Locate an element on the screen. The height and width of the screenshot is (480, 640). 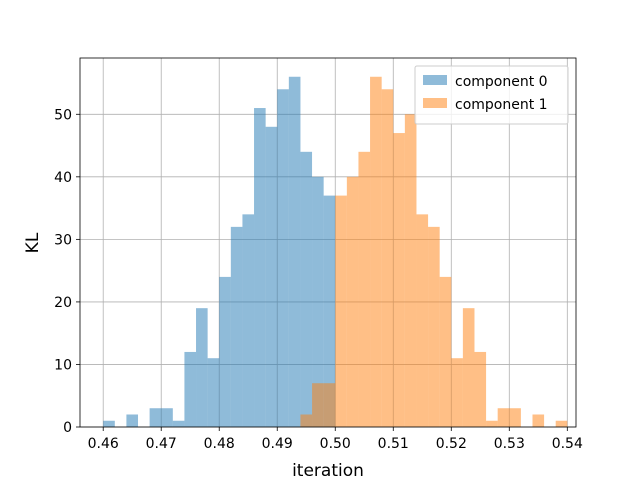
x-tick-label: 0.47 is located at coordinates (161, 444).